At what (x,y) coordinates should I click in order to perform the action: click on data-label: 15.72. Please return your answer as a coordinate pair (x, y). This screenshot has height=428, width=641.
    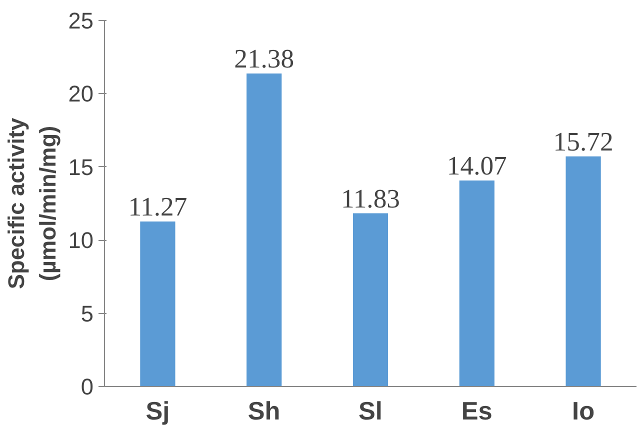
    Looking at the image, I should click on (583, 141).